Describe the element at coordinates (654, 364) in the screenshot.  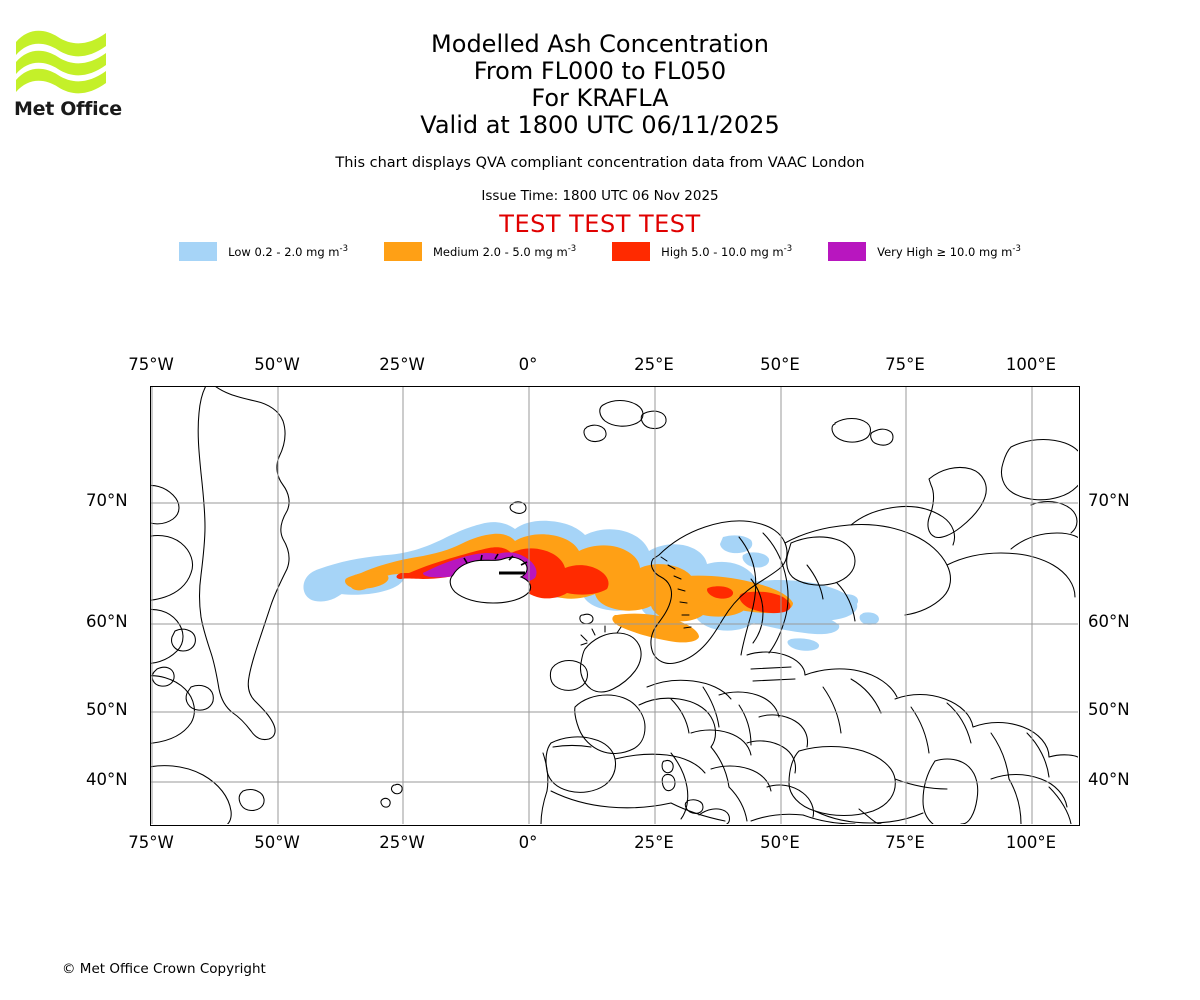
I see `axis-label-top-lon-25E: 25°E` at that location.